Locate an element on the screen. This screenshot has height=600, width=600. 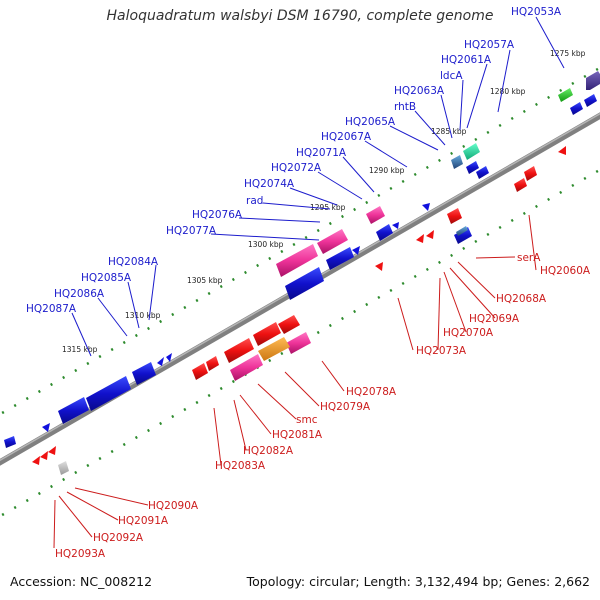
gene-label: HQ2072A is located at coordinates (296, 168).